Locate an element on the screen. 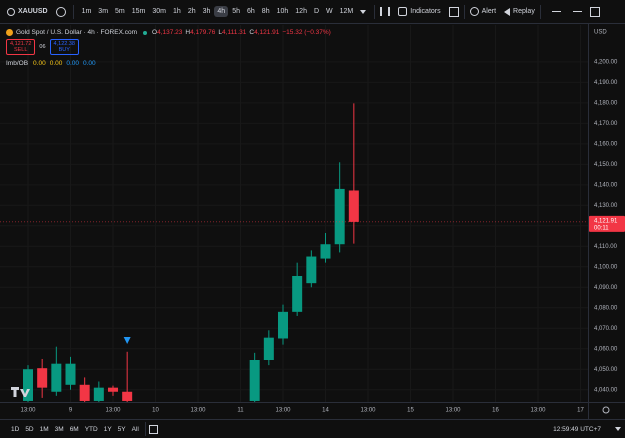 The image size is (625, 438). countdown: 00:11 is located at coordinates (601, 228).